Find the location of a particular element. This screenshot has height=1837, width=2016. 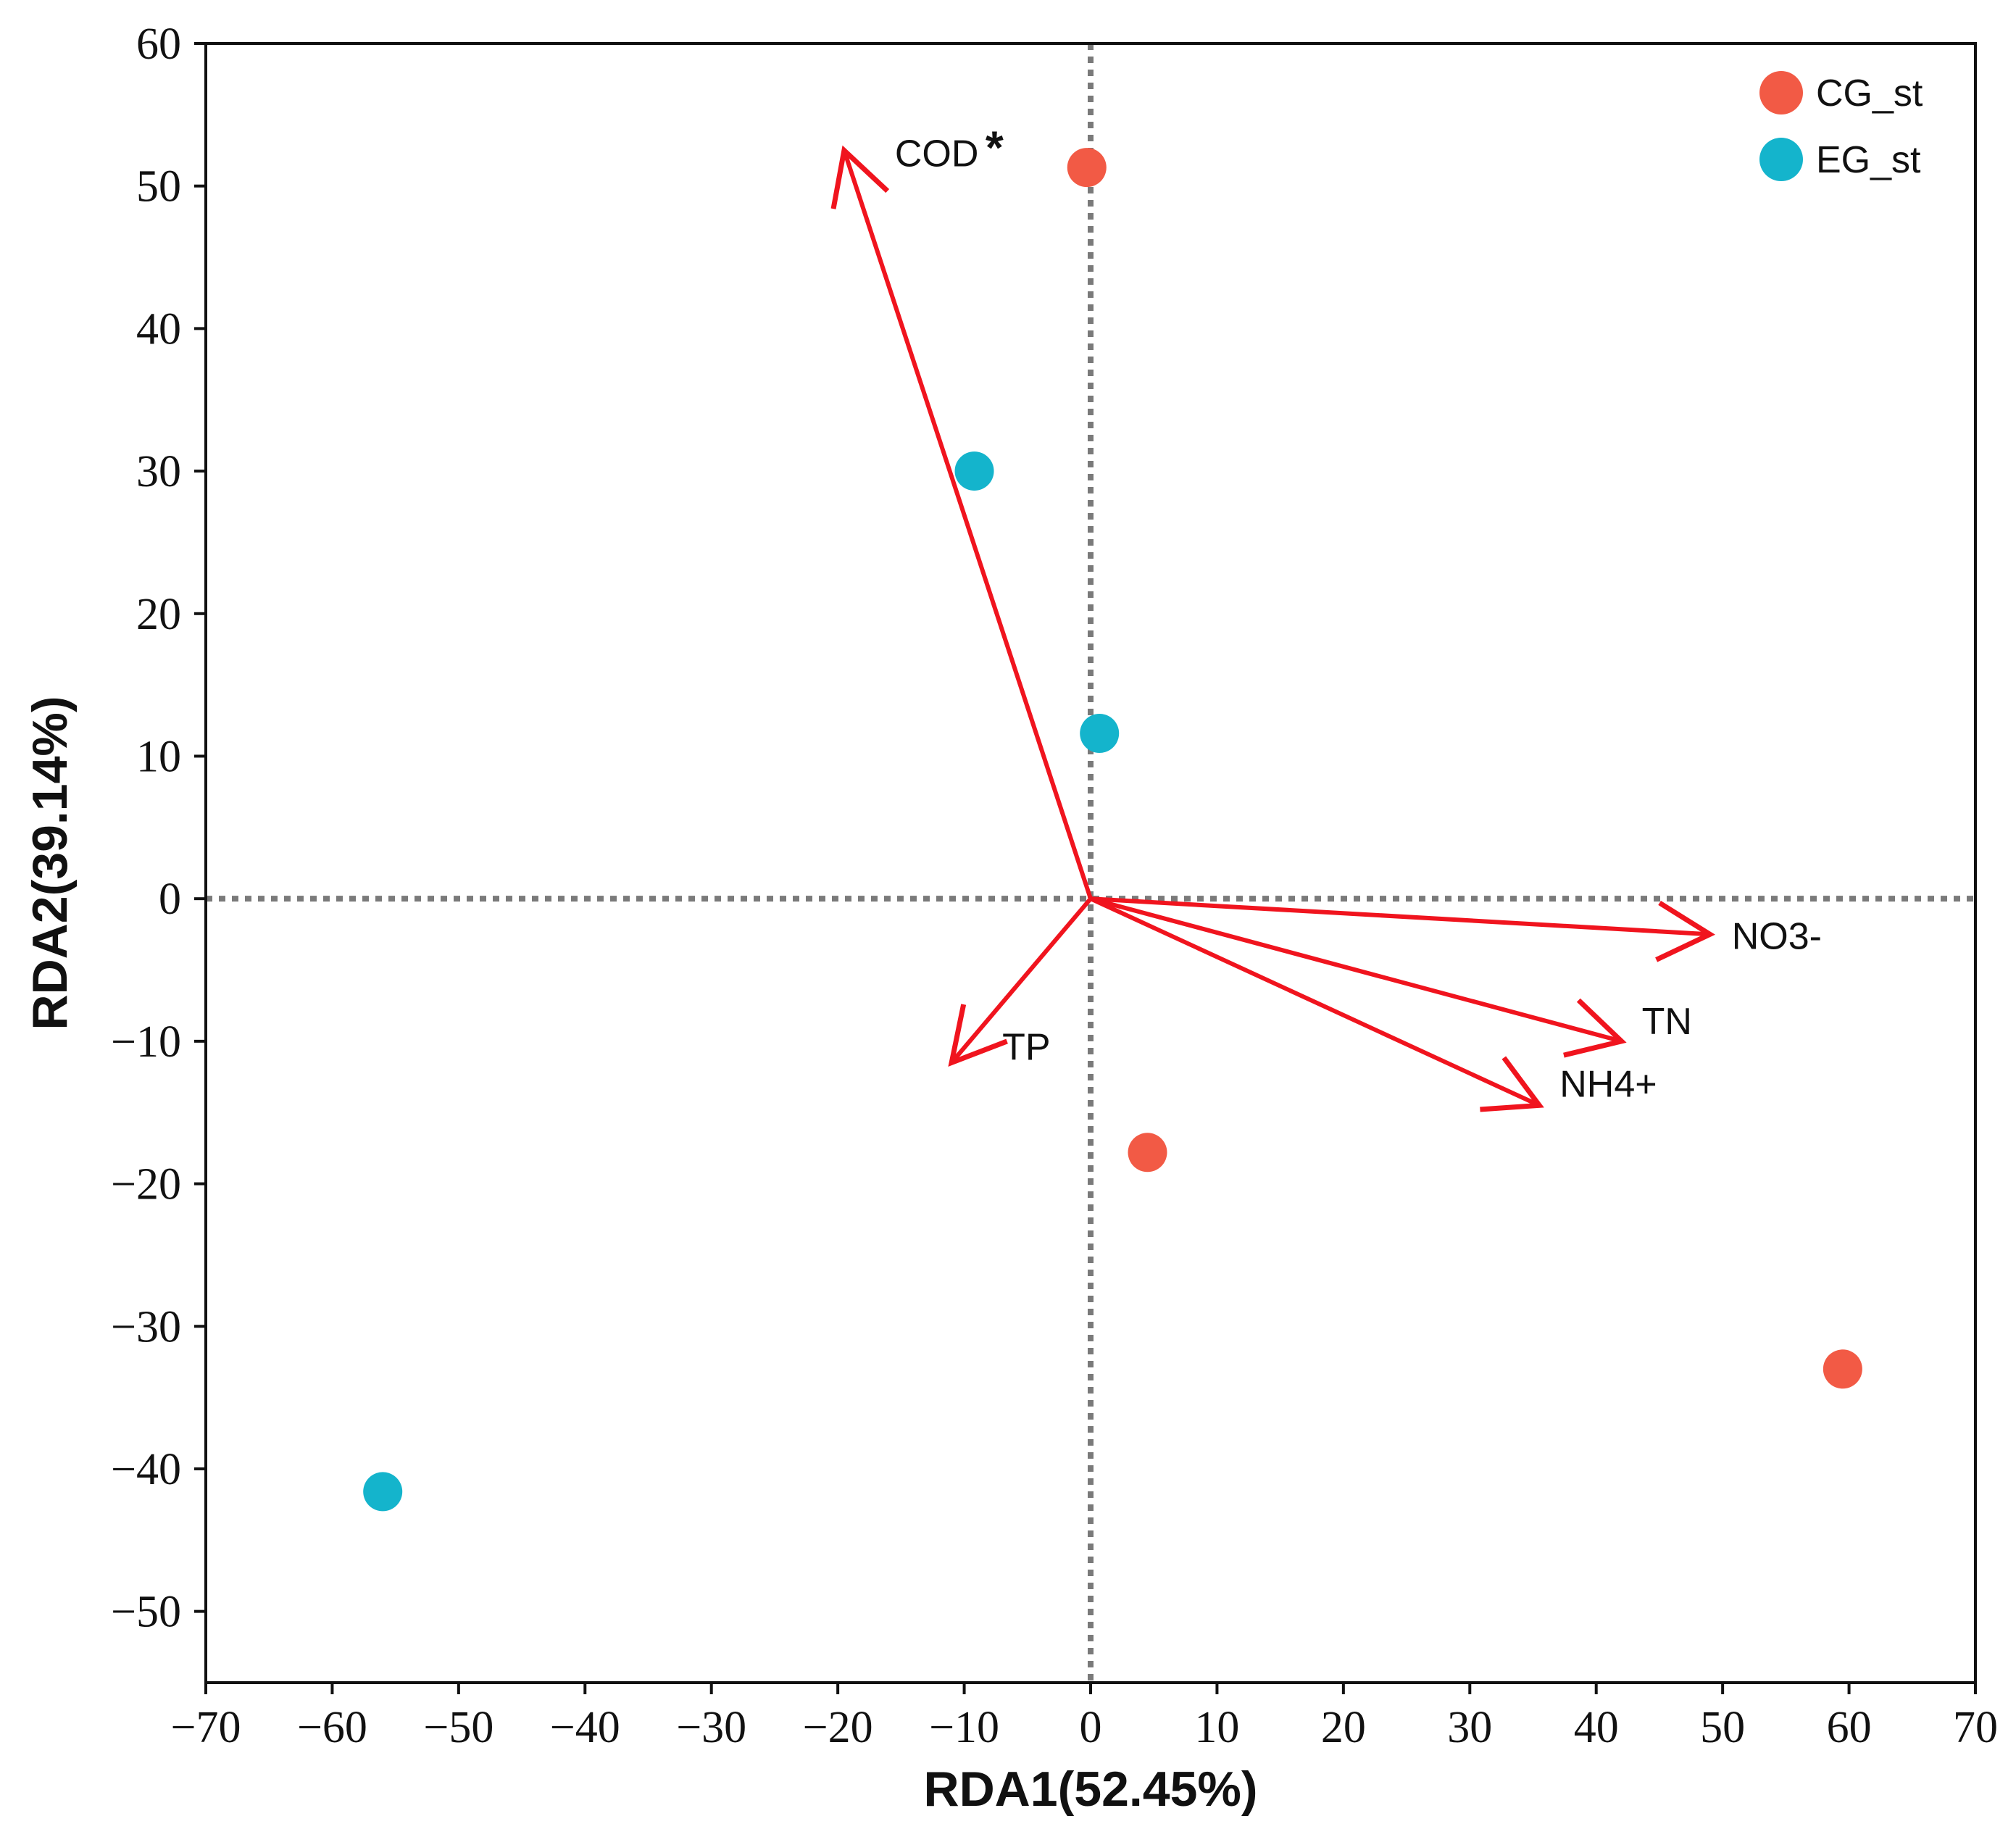

vector-label: NH4+ is located at coordinates (1608, 1084).